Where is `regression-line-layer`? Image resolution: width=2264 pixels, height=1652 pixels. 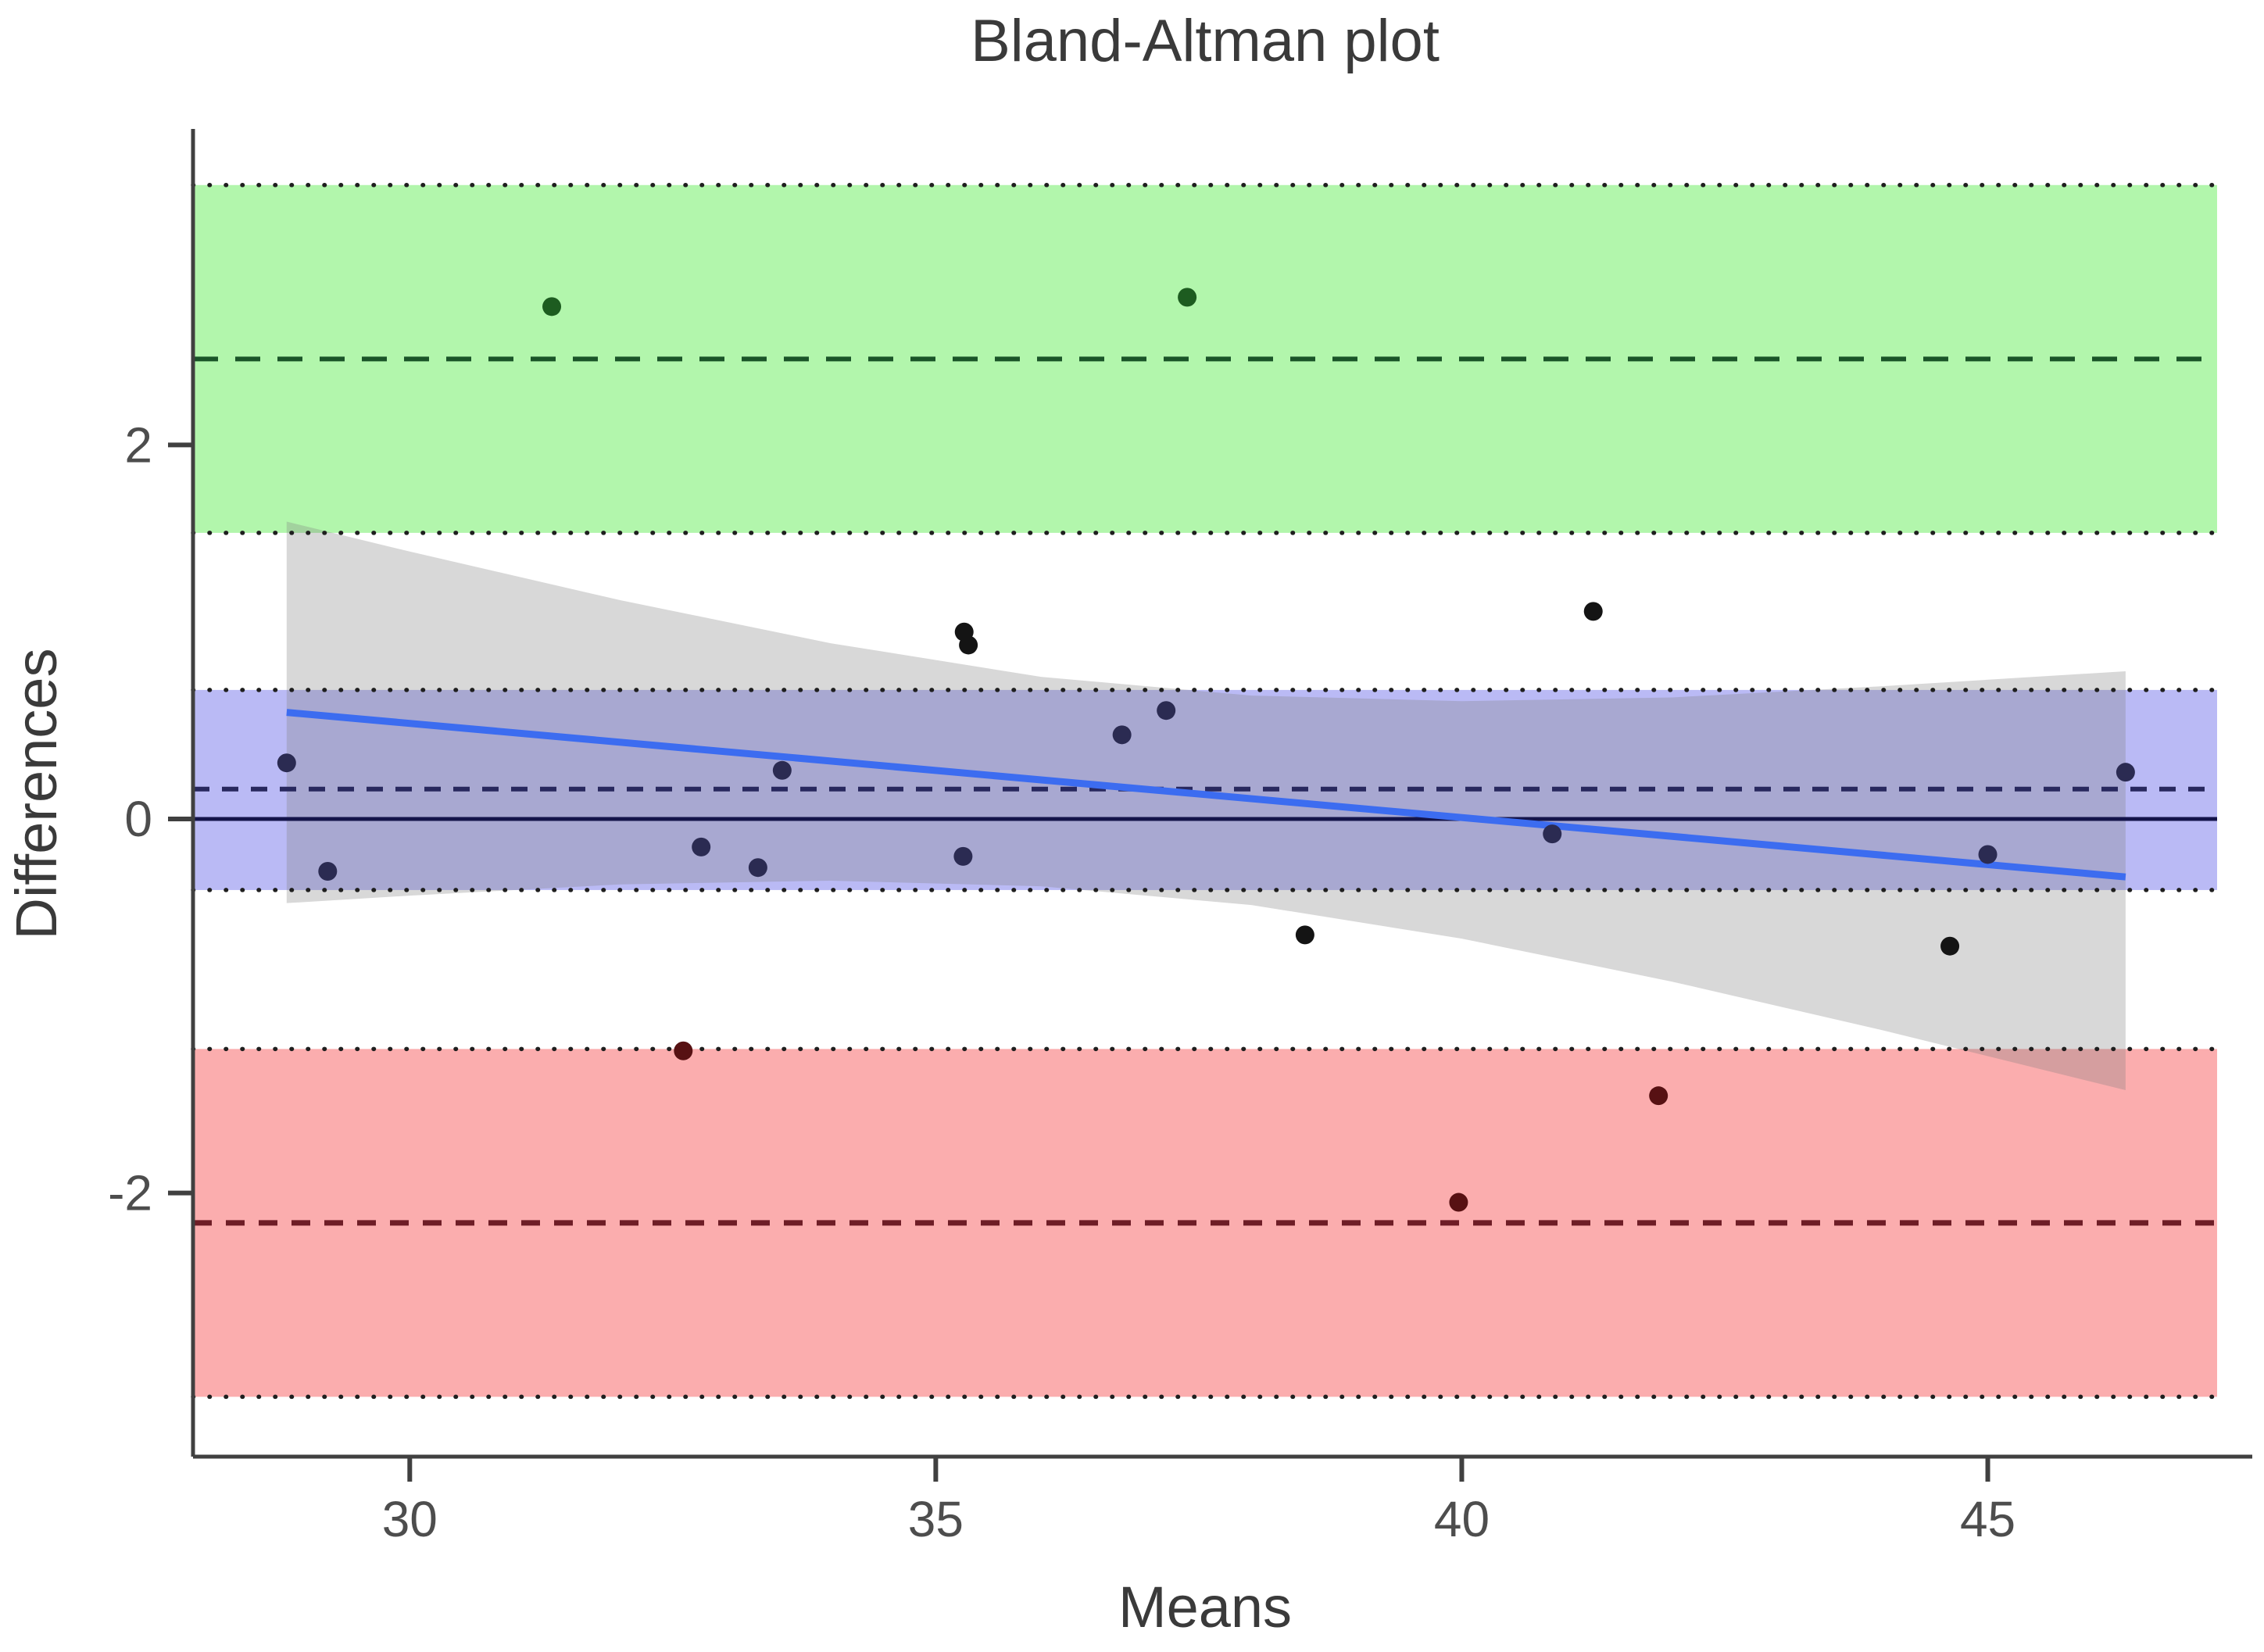 regression-line-layer is located at coordinates (1206, 795).